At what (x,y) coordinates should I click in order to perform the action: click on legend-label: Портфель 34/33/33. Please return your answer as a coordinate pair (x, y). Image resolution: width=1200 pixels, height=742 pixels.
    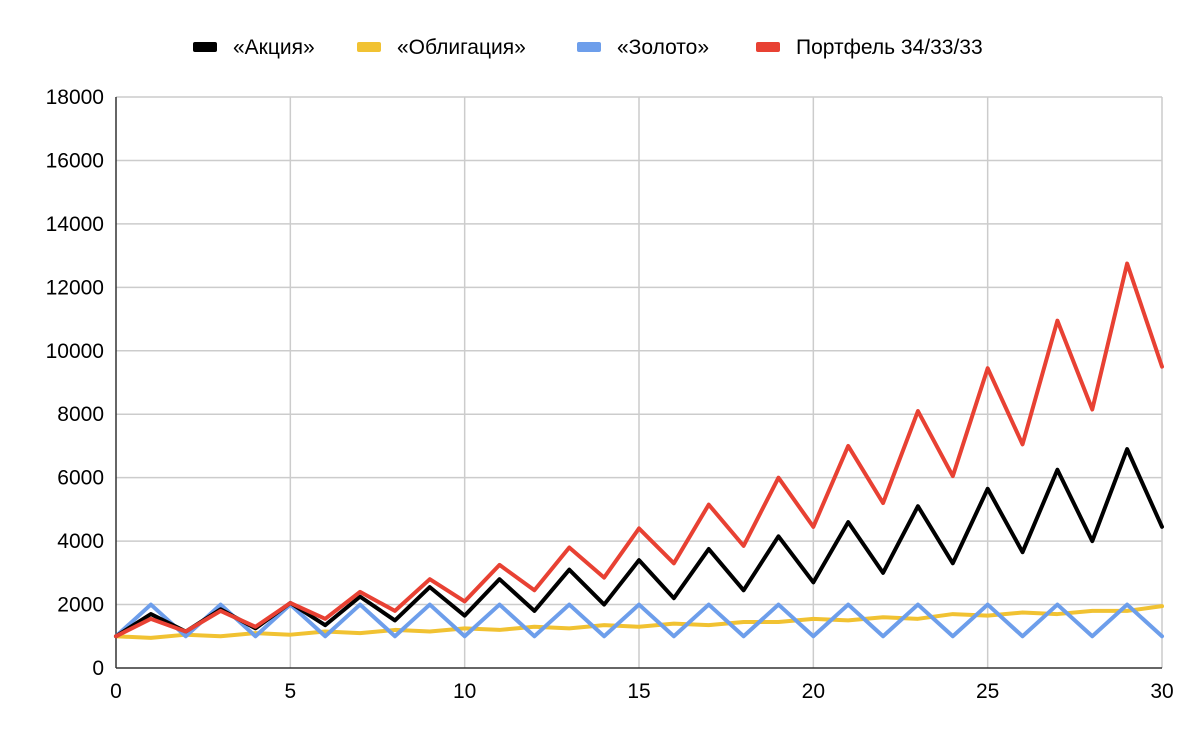
    Looking at the image, I should click on (889, 47).